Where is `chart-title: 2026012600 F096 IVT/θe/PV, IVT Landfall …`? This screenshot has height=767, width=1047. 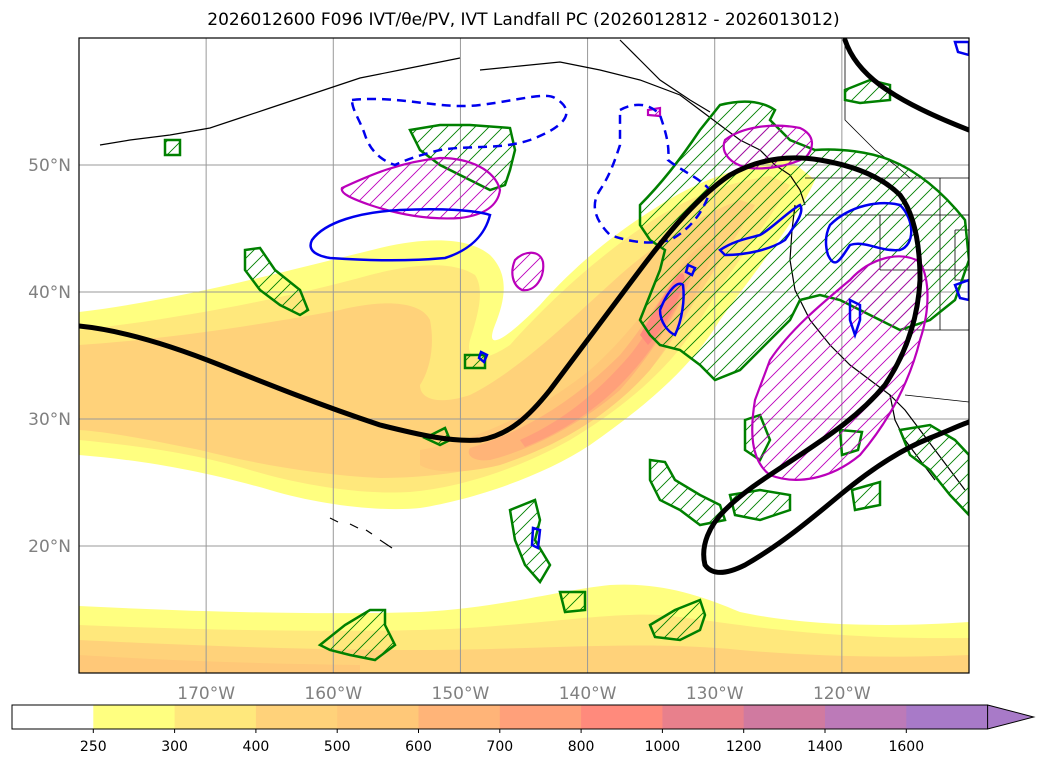 chart-title: 2026012600 F096 IVT/θe/PV, IVT Landfall … is located at coordinates (523, 20).